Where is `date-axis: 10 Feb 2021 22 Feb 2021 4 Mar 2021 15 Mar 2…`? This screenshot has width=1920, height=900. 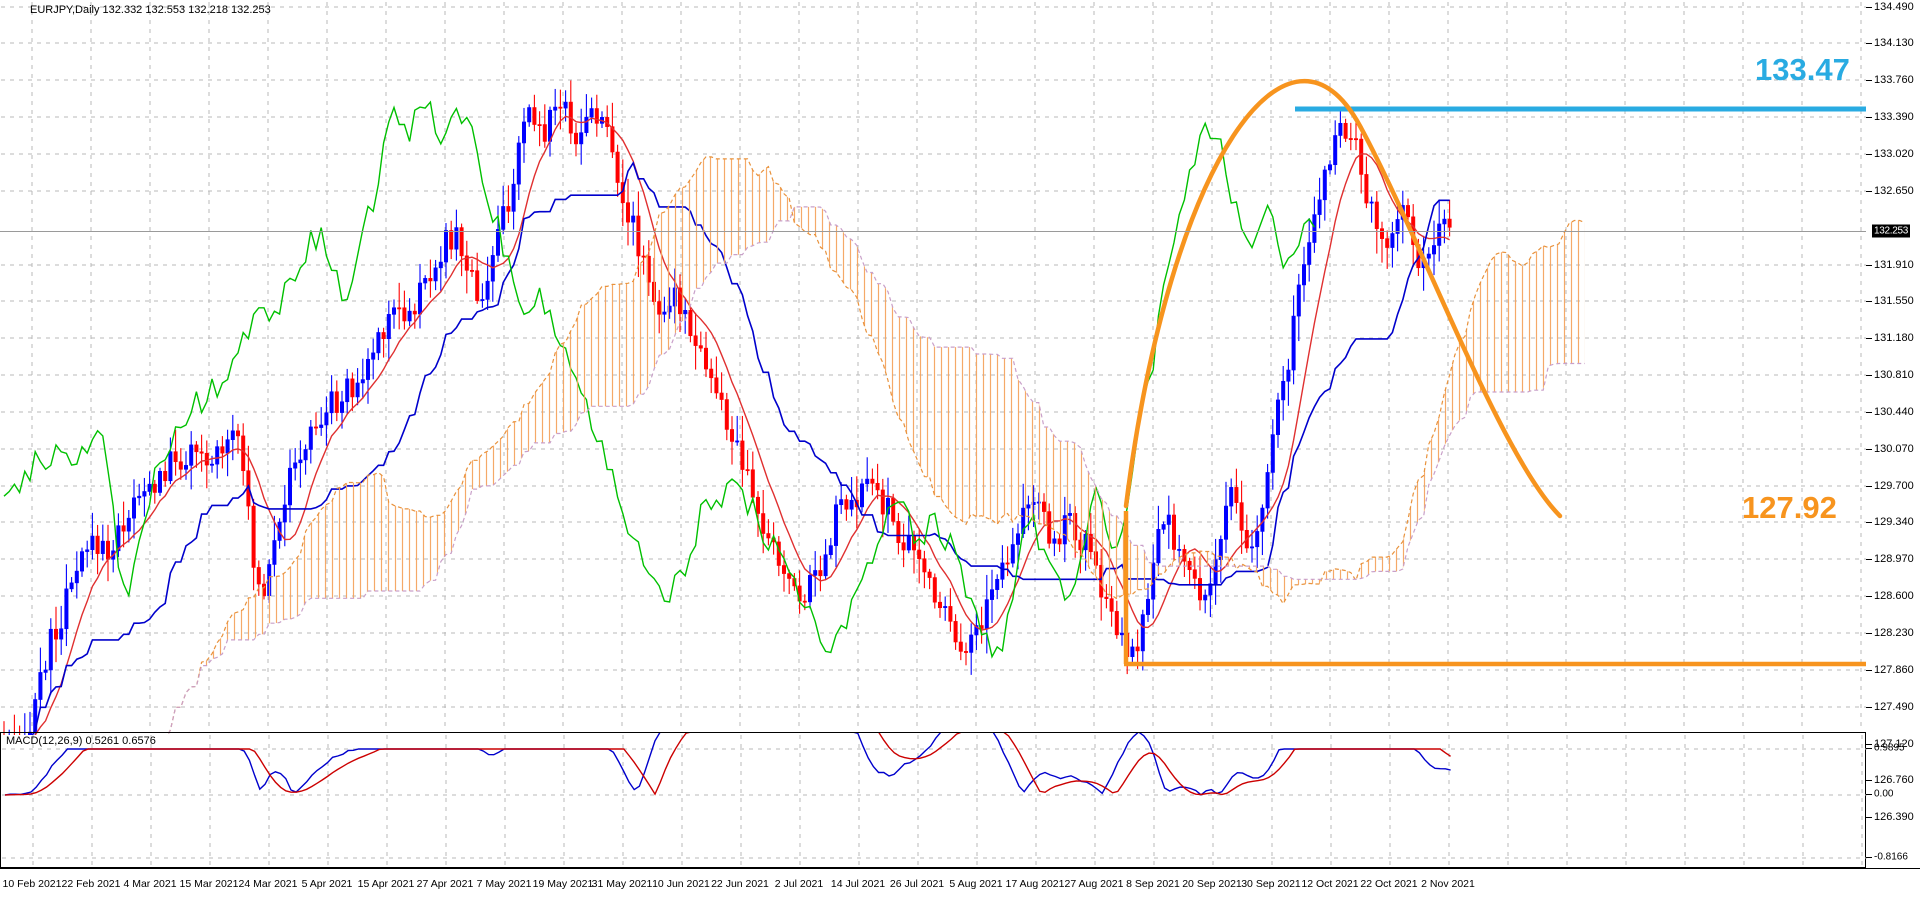
date-axis: 10 Feb 2021 22 Feb 2021 4 Mar 2021 15 Mar 2… is located at coordinates (960, 884).